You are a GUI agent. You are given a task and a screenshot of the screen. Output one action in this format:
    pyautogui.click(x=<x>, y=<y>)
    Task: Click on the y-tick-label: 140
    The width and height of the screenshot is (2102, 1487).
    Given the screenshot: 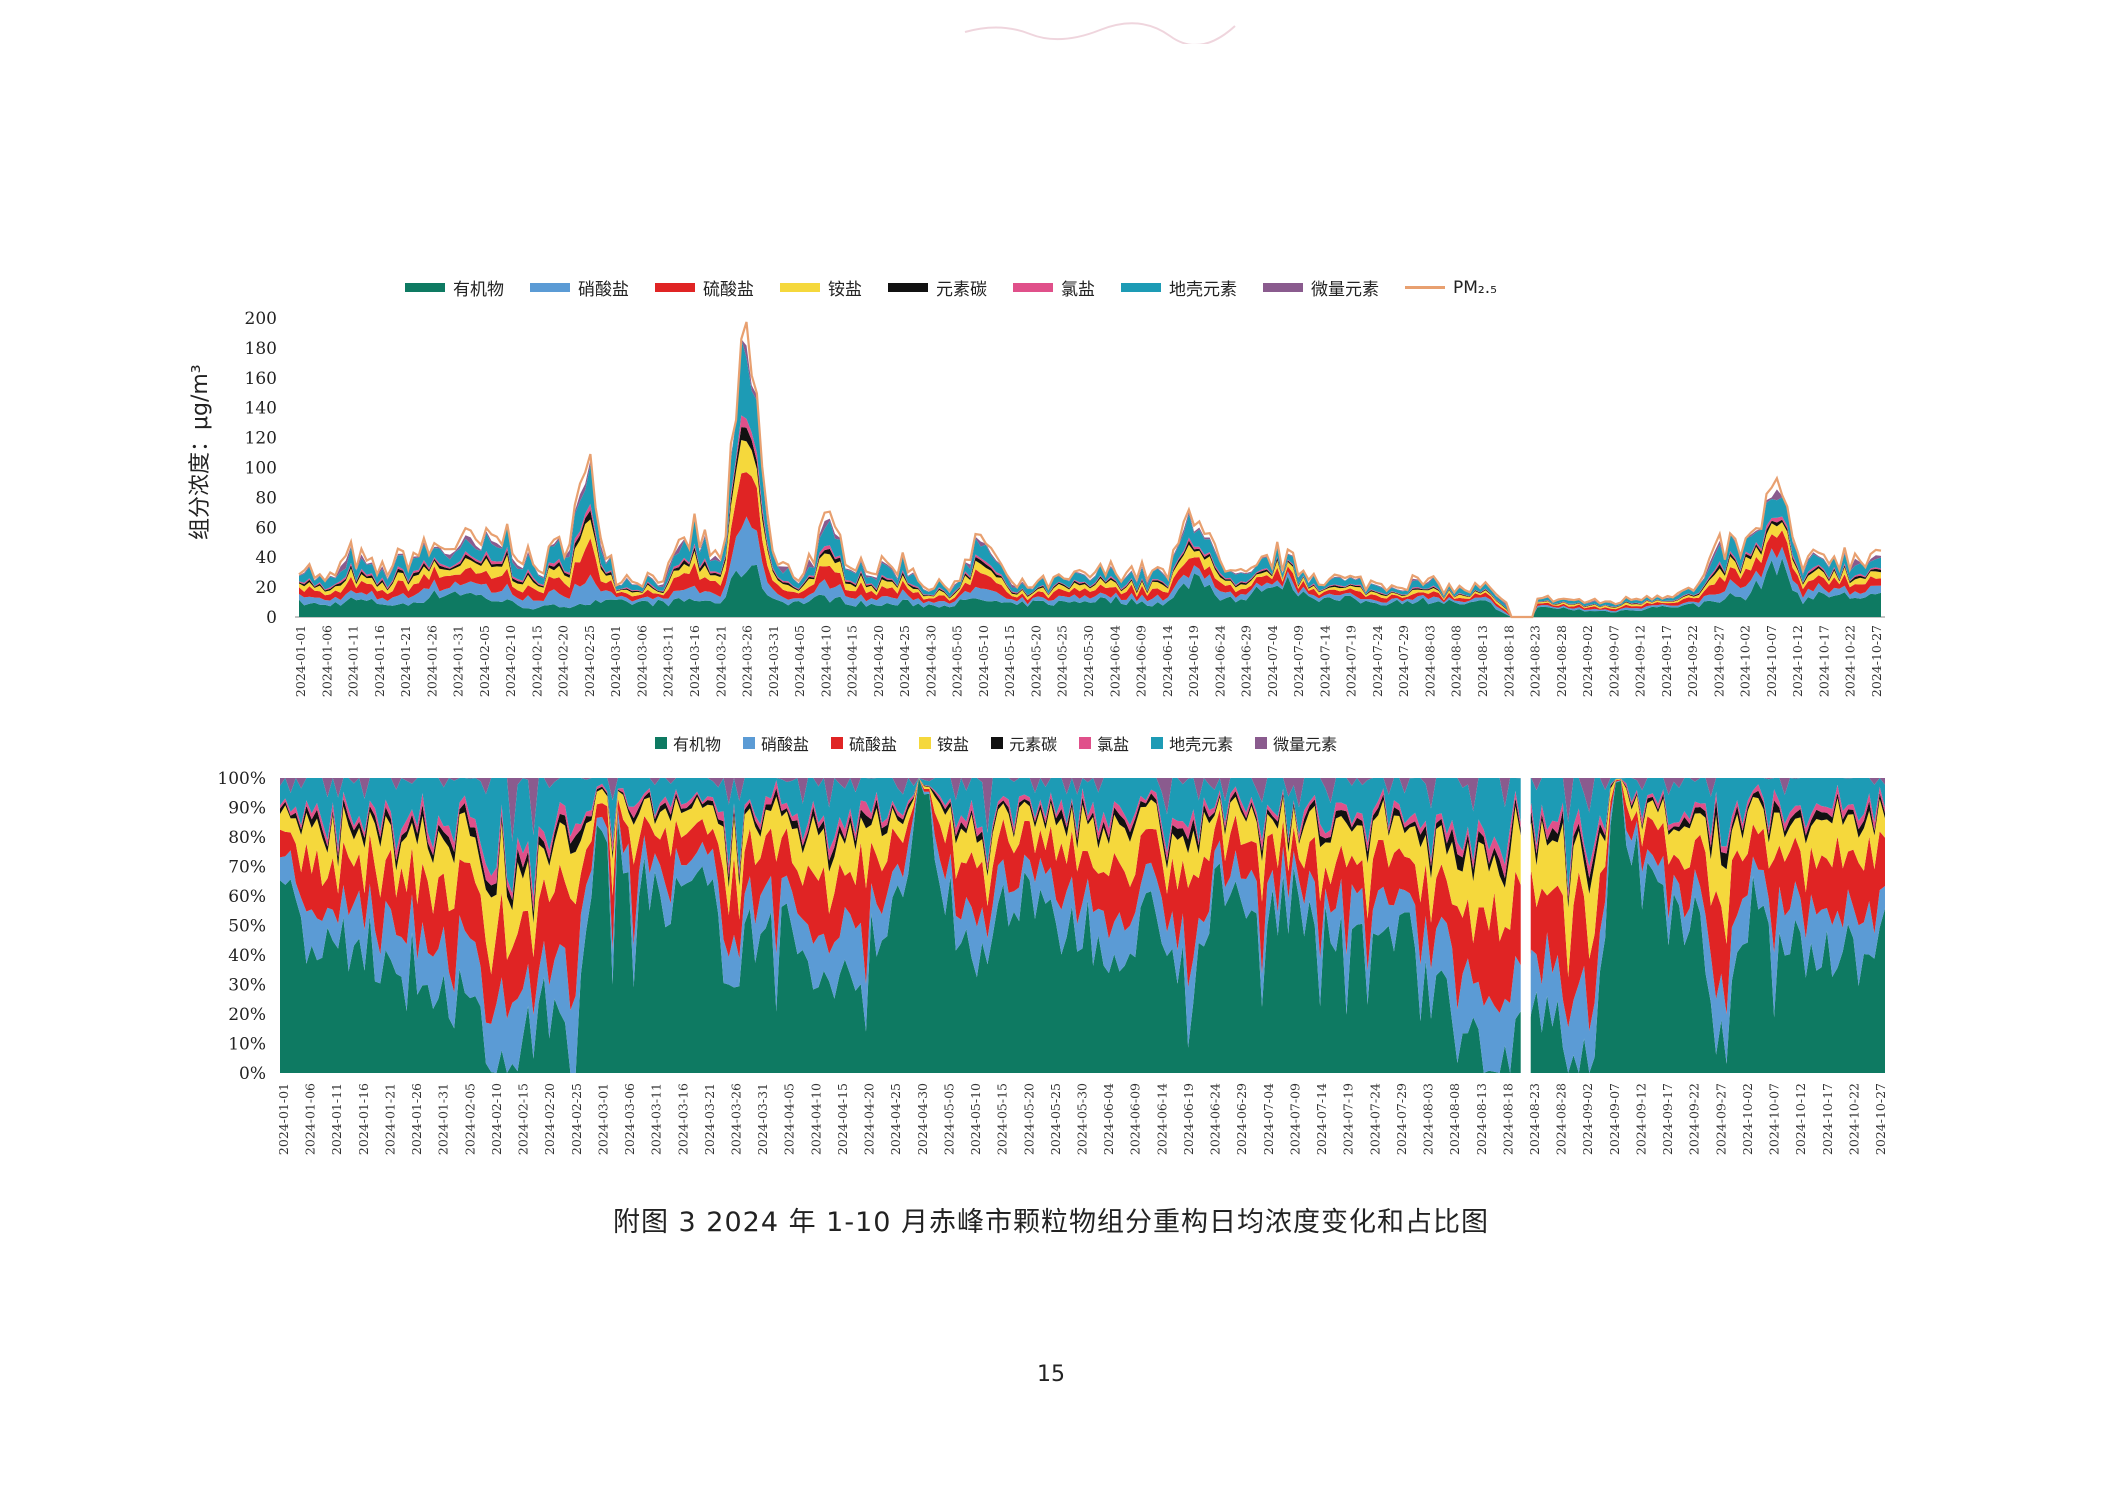 What is the action you would take?
    pyautogui.click(x=261, y=409)
    